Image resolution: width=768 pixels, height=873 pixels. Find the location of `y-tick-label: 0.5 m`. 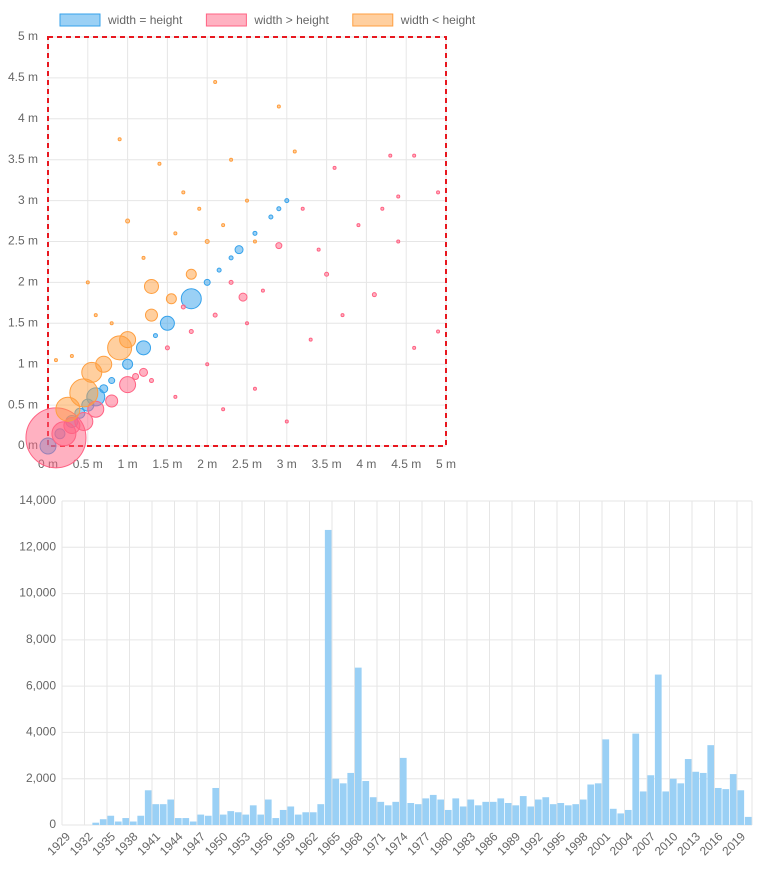

y-tick-label: 0.5 m is located at coordinates (23, 404).